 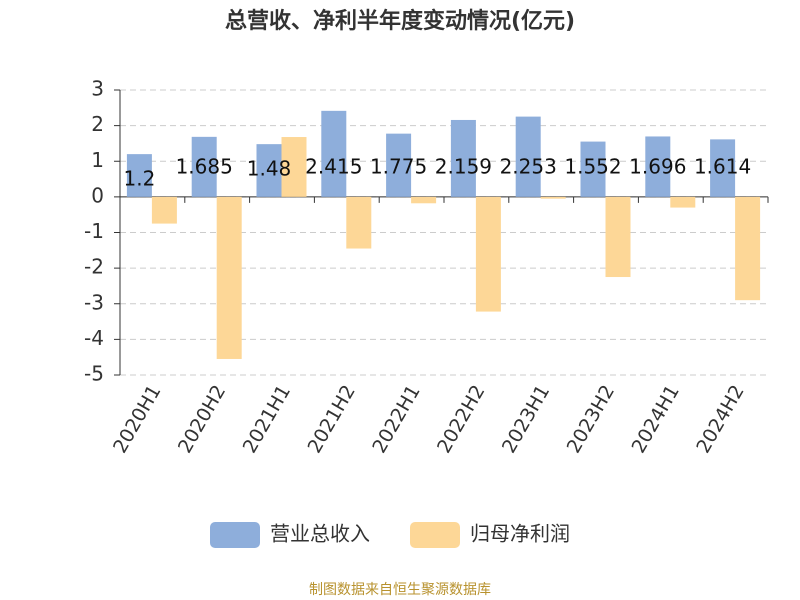 What do you see at coordinates (655, 419) in the screenshot?
I see `x-tick-label: 2024H1` at bounding box center [655, 419].